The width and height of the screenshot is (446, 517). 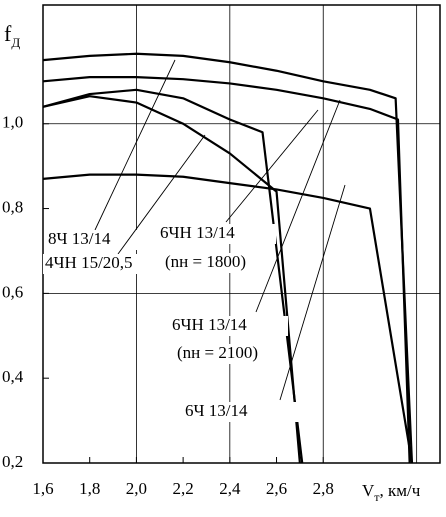 What do you see at coordinates (182, 488) in the screenshot?
I see `x-tick-label: 2,2` at bounding box center [182, 488].